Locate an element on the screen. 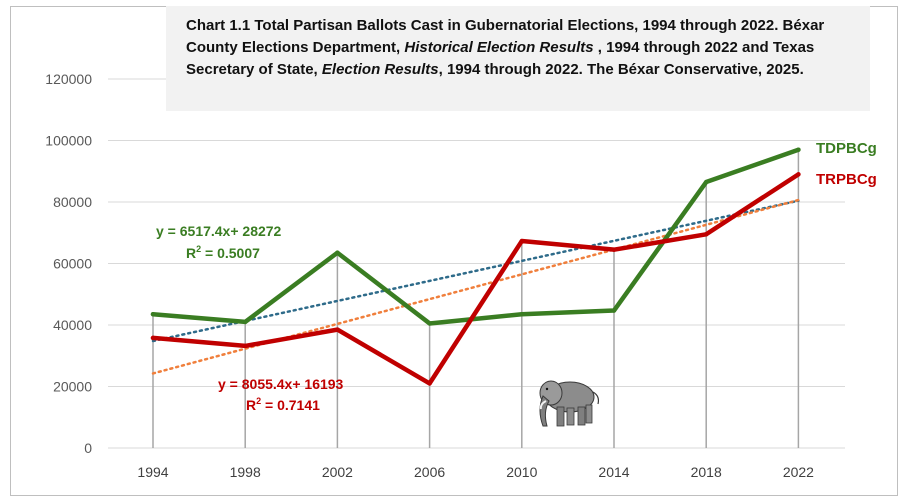  series-label-tdpbcg: TDPBCg is located at coordinates (846, 148).